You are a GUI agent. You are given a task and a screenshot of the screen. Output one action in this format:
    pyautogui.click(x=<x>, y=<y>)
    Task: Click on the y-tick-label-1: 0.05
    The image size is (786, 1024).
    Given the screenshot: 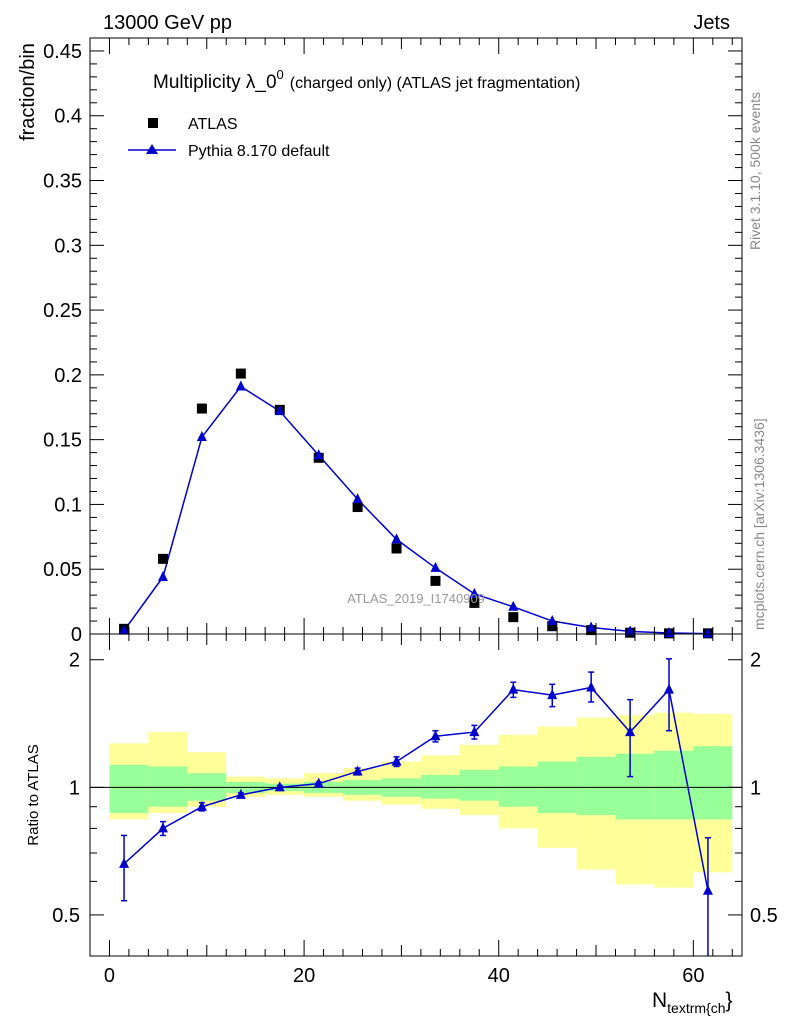 What is the action you would take?
    pyautogui.click(x=62, y=570)
    